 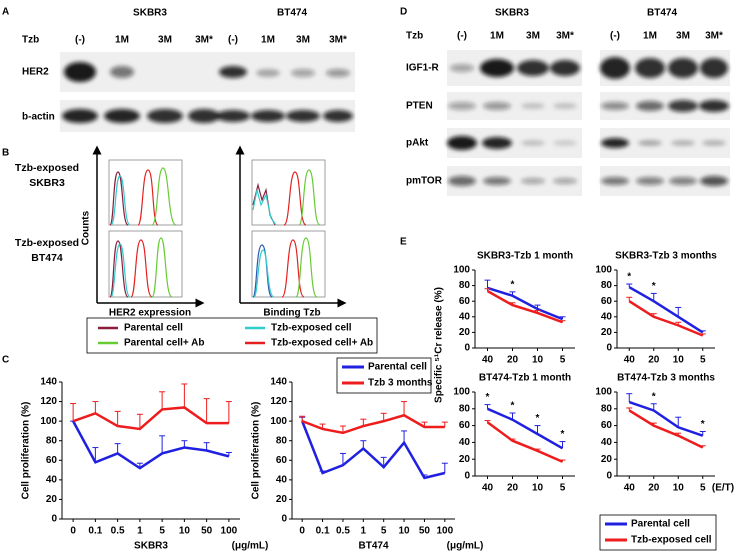 I want to click on protein-label: PTEN, so click(x=419, y=106).